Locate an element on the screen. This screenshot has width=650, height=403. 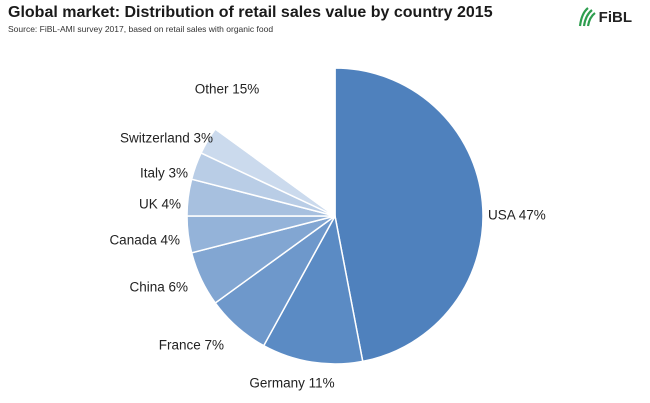
fibl-leaf-icon is located at coordinates (587, 17).